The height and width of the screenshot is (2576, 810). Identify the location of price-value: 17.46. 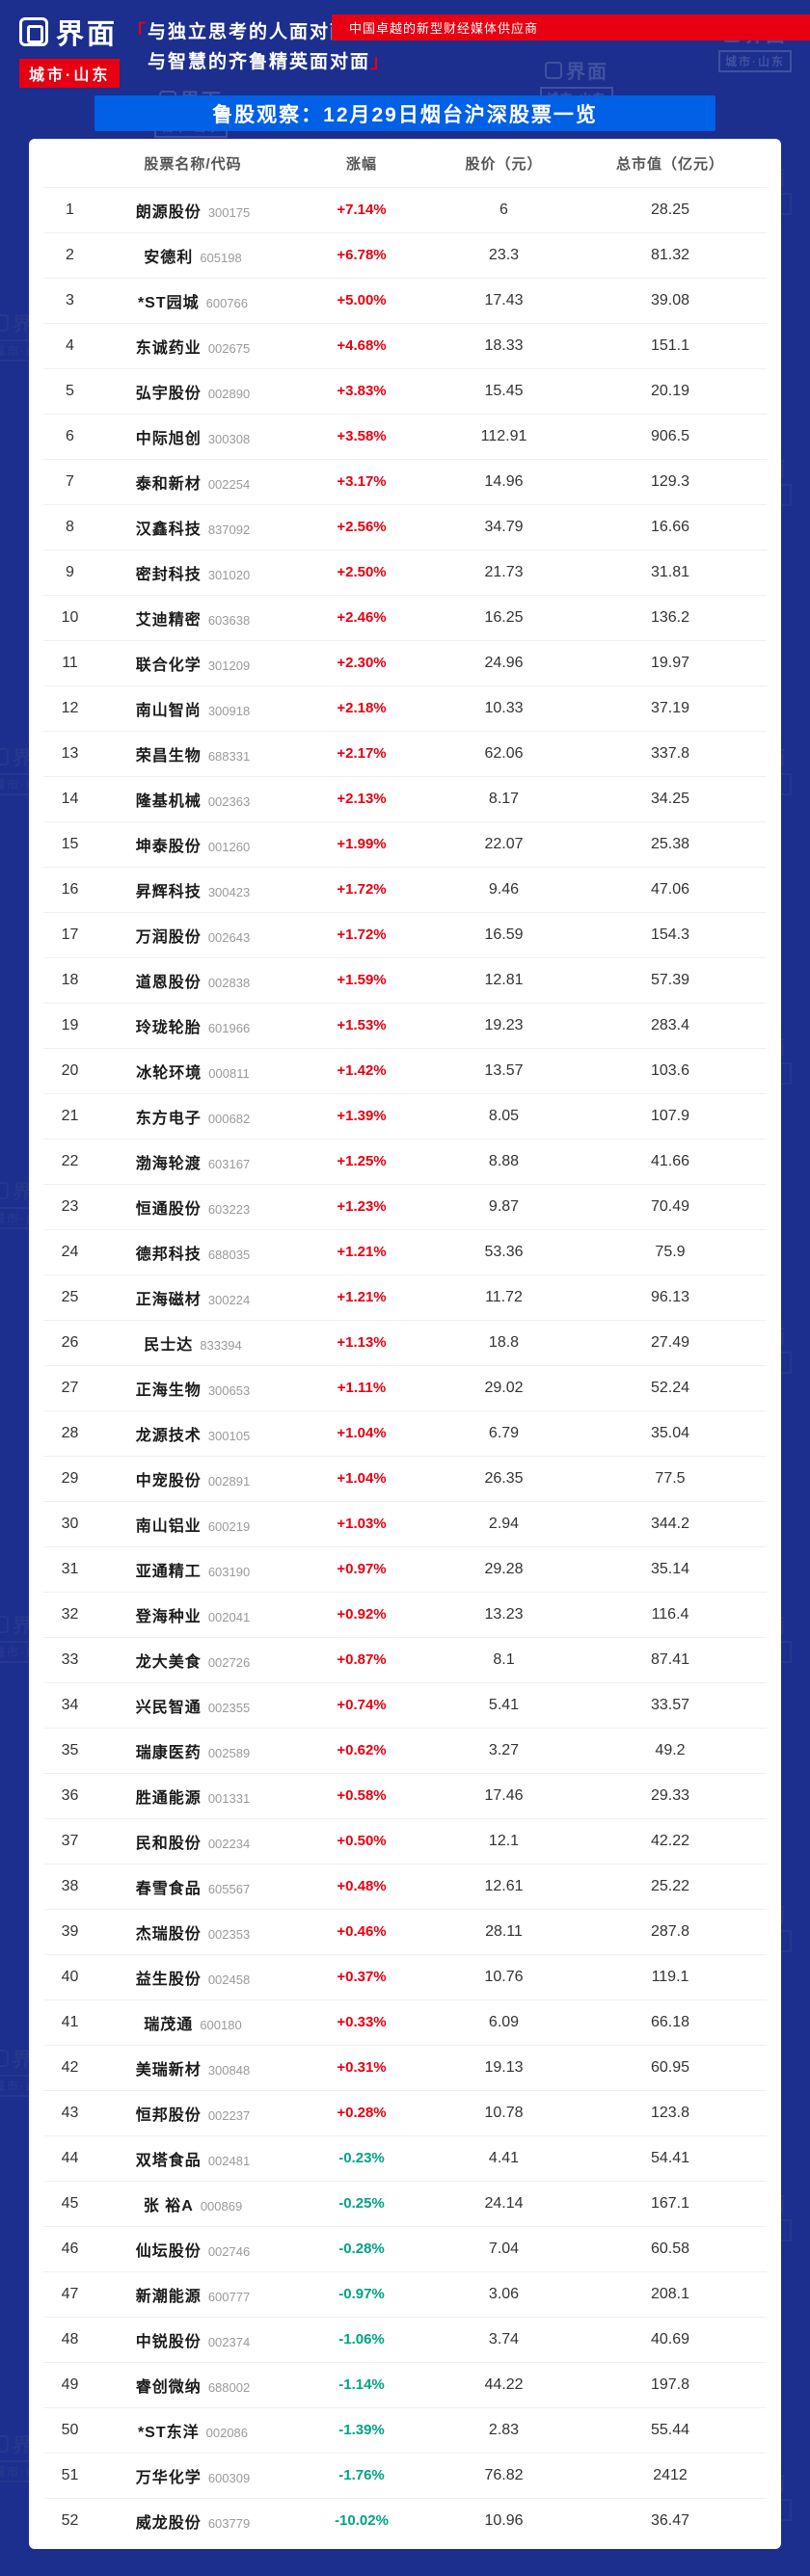
(504, 1795).